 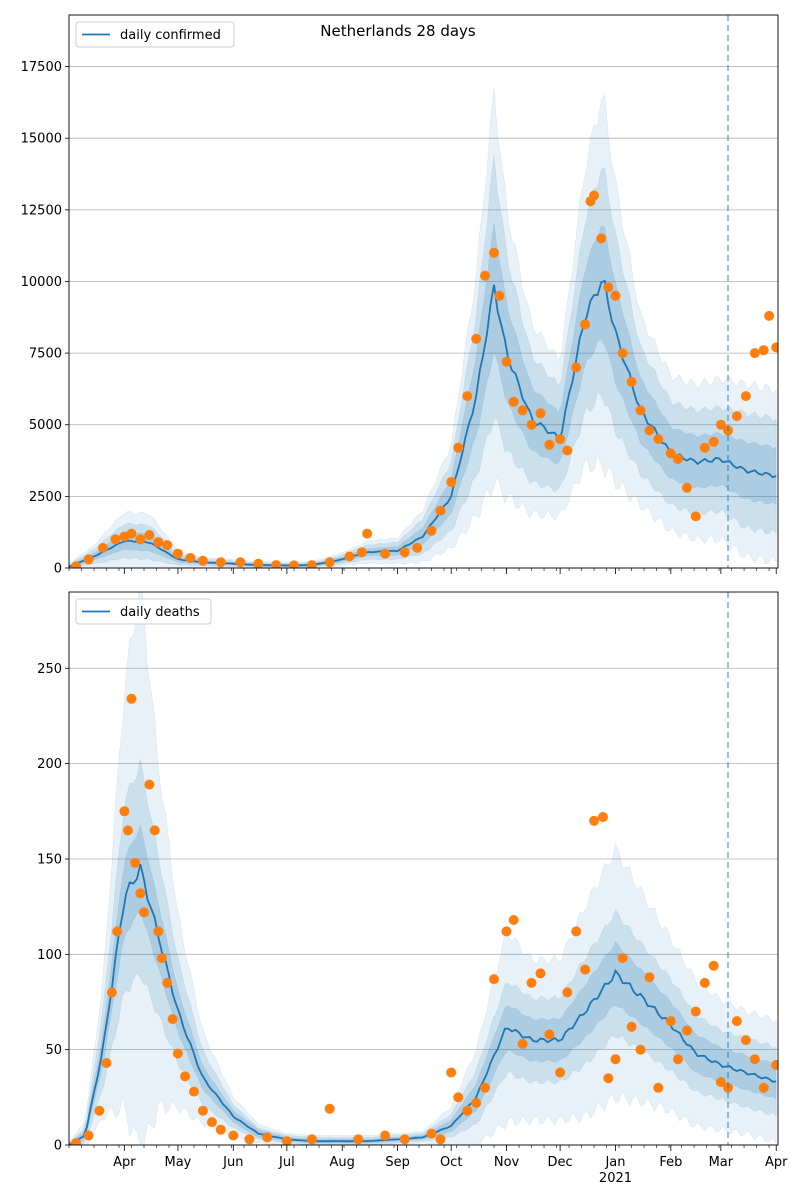 What do you see at coordinates (721, 1162) in the screenshot?
I see `x-tick-label: Mar` at bounding box center [721, 1162].